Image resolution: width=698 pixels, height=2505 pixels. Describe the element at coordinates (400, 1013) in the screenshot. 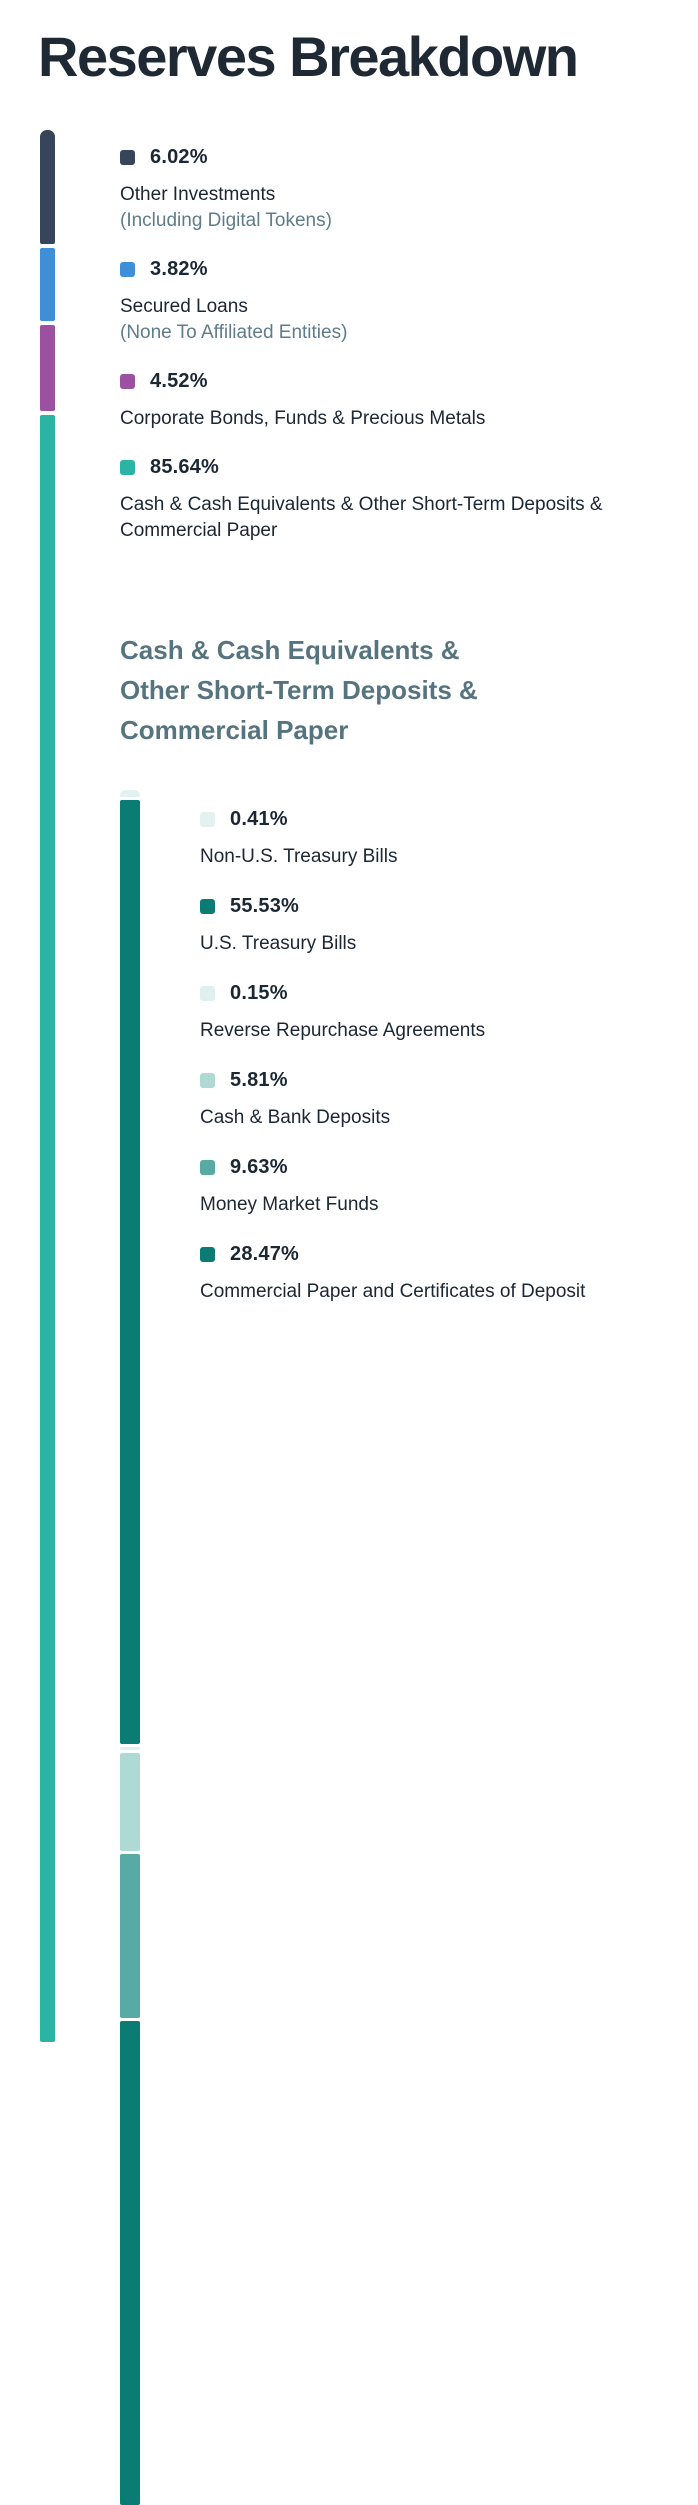

I see `legend-item-reverse-repurchase-agreements: 0.15% Reverse Repurchase Agreements` at that location.